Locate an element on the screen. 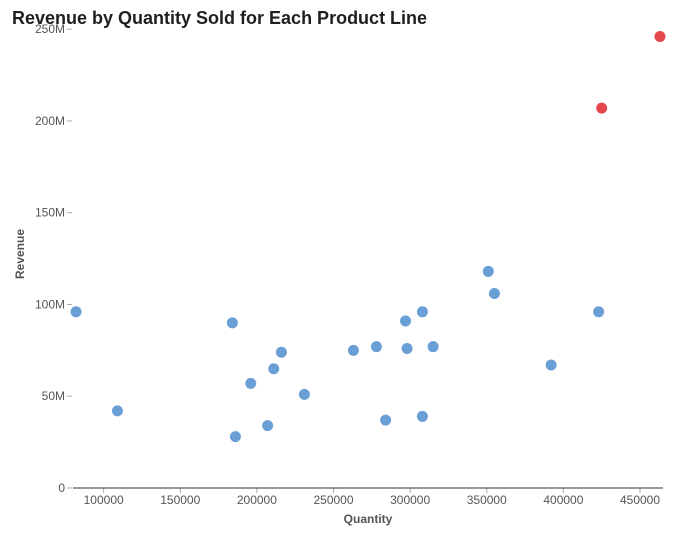  x-tick-label: 200000 is located at coordinates (257, 500).